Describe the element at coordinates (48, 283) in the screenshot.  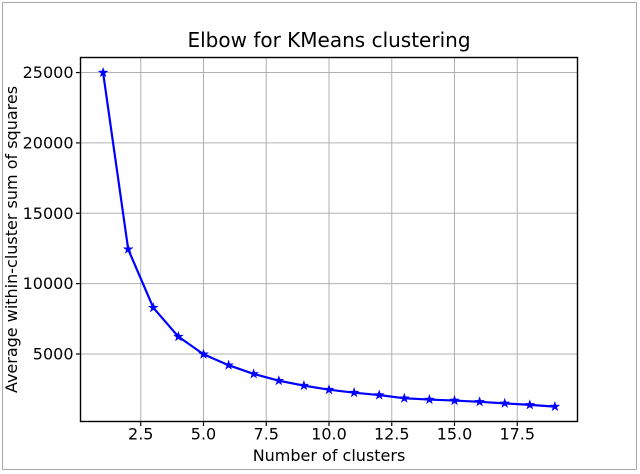
I see `y-tick-label: 10000` at that location.